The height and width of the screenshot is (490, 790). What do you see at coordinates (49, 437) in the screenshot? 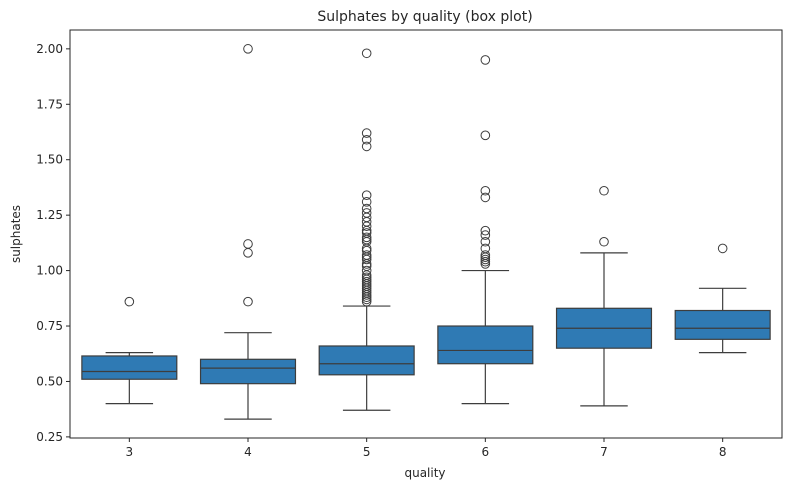
I see `y-tick-label: 0.25` at bounding box center [49, 437].